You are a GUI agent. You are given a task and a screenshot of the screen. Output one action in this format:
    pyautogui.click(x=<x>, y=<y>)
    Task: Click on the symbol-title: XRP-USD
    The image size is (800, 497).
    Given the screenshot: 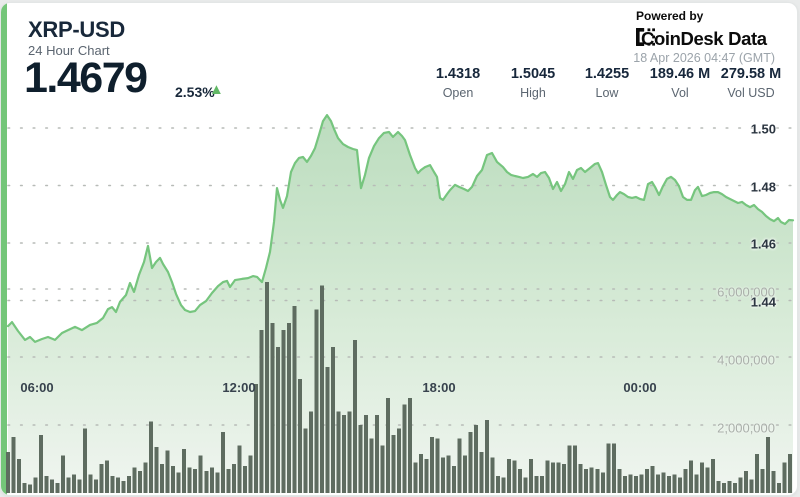 What is the action you would take?
    pyautogui.click(x=76, y=29)
    